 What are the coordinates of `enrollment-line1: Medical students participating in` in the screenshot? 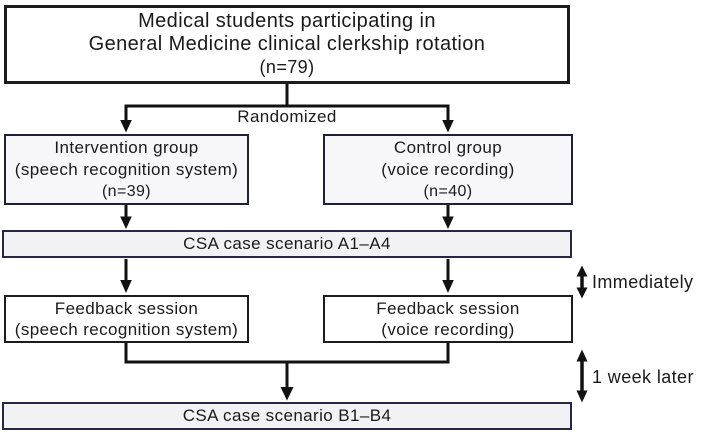 It's located at (287, 21).